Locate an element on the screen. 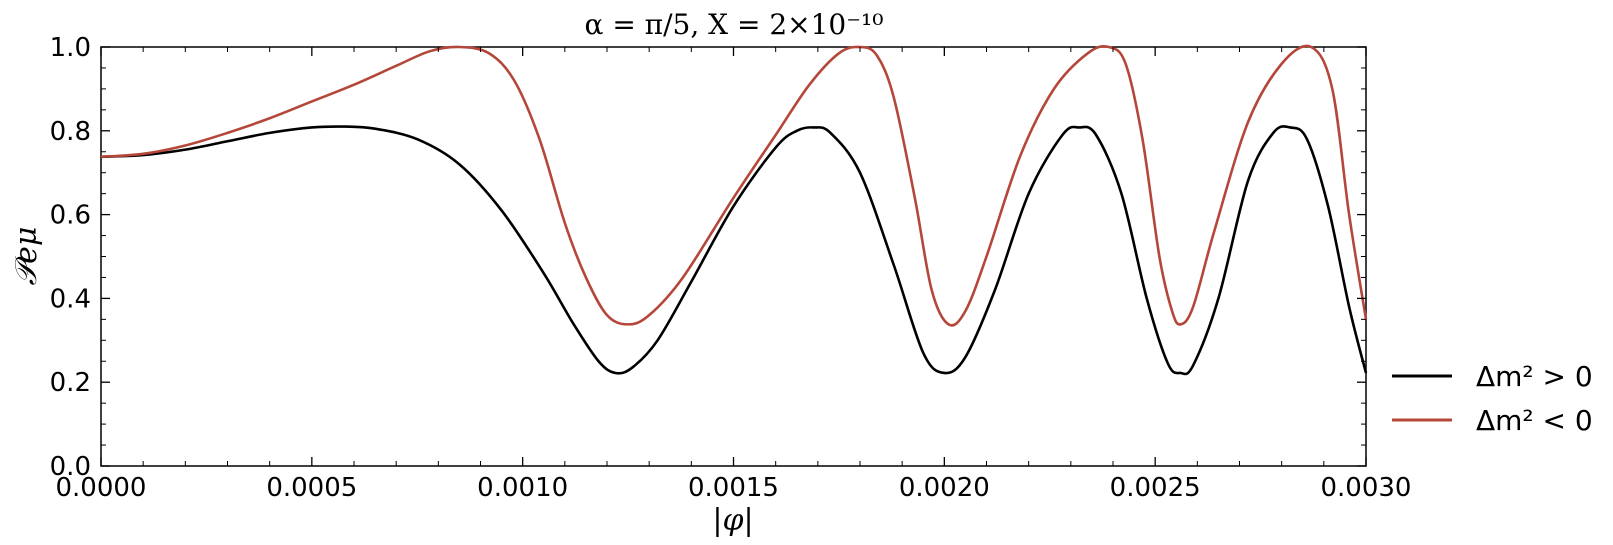 Image resolution: width=1613 pixels, height=545 pixels. x-axis-label: |φ| is located at coordinates (732, 520).